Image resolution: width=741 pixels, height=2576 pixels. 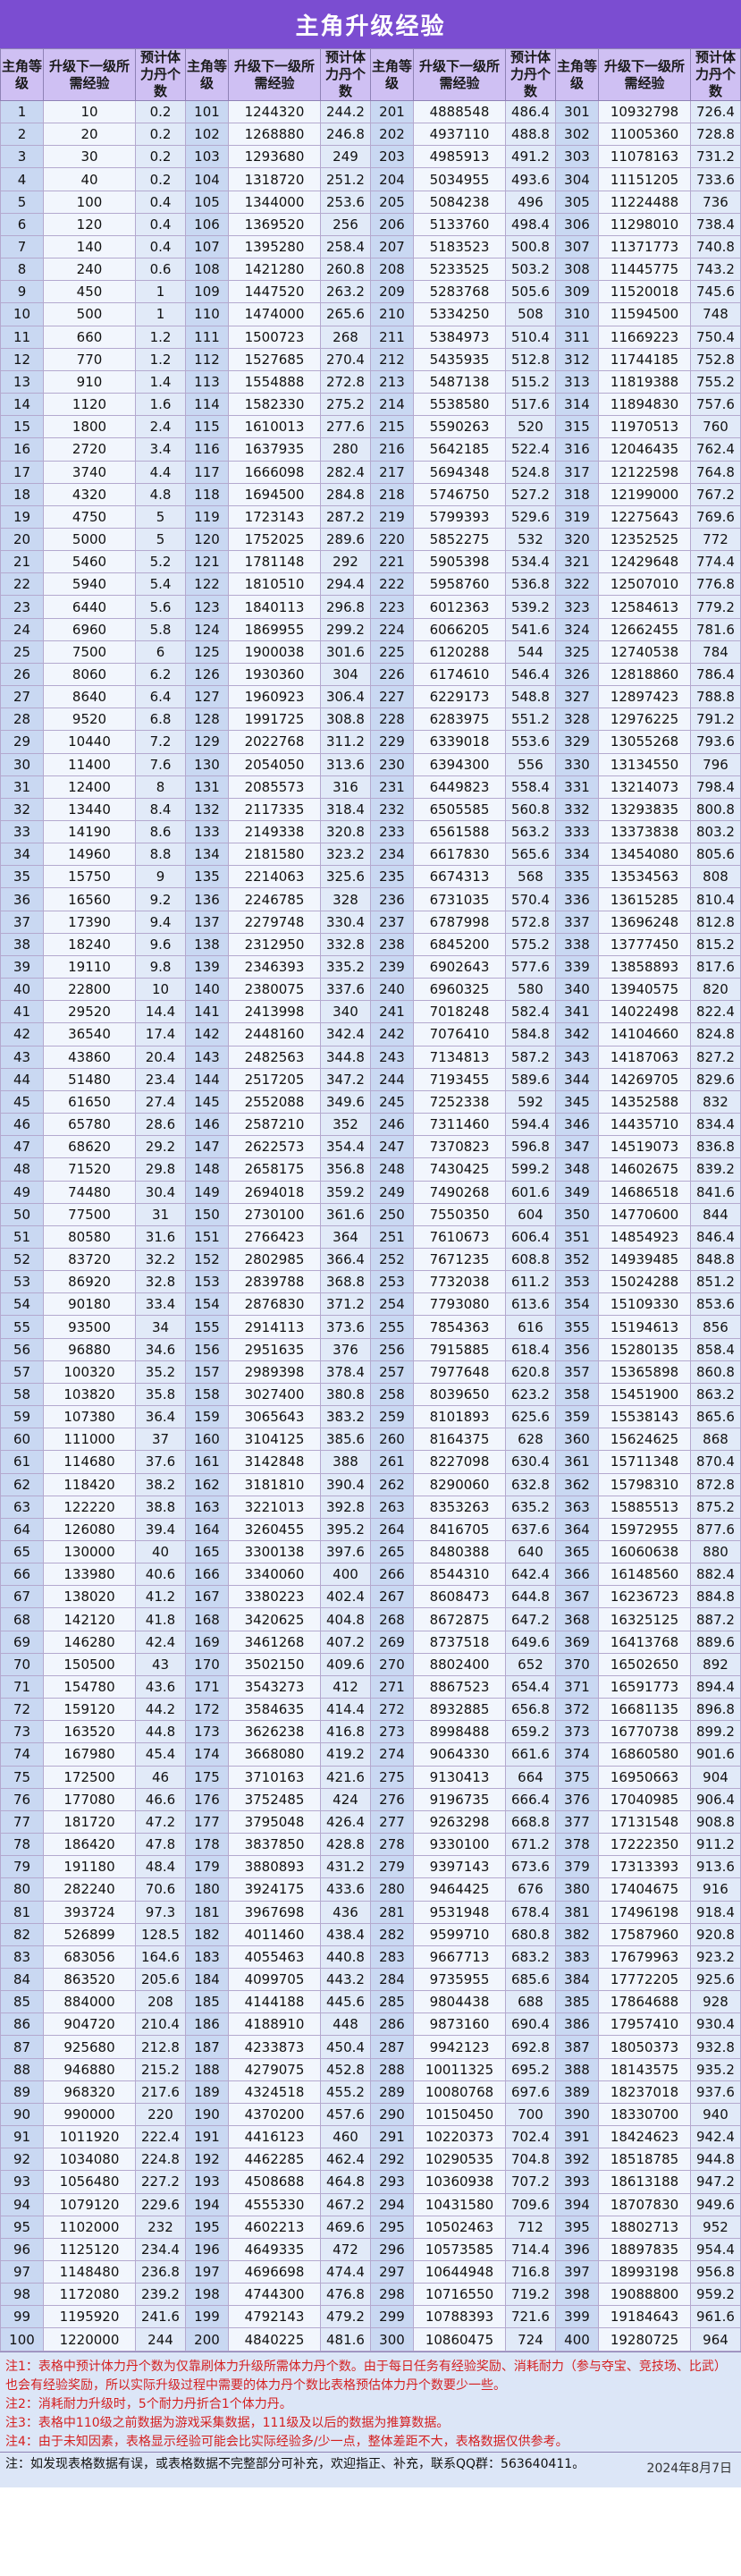 What do you see at coordinates (22, 2182) in the screenshot?
I see `level-cell: 93` at bounding box center [22, 2182].